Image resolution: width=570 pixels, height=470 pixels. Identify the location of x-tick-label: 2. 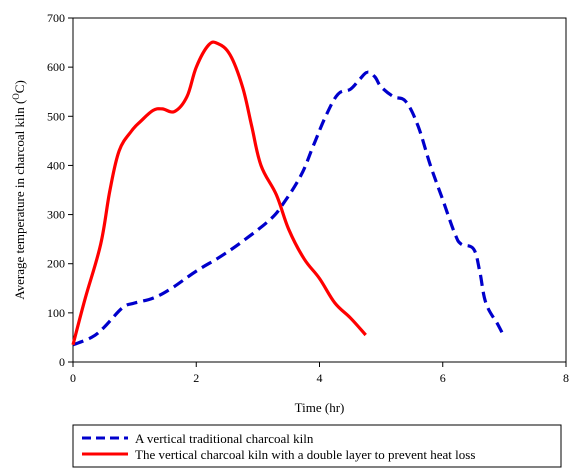
(196, 378).